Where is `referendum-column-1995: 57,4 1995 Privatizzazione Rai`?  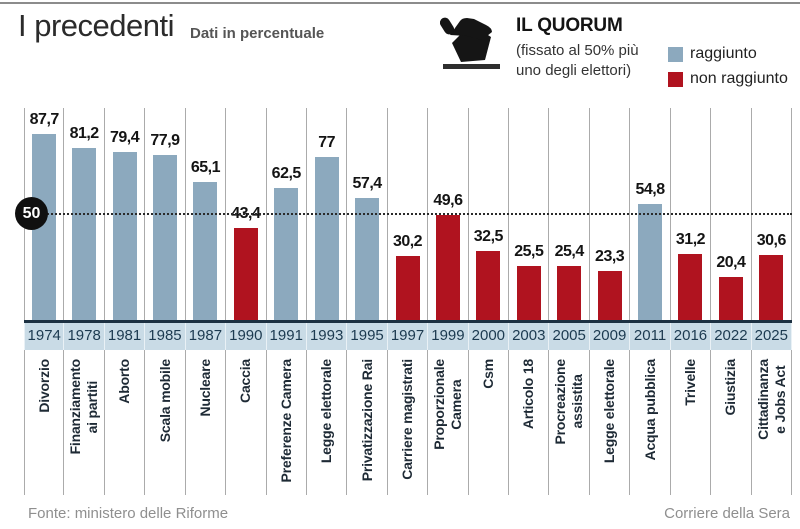
referendum-column-1995: 57,4 1995 Privatizzazione Rai is located at coordinates (367, 301).